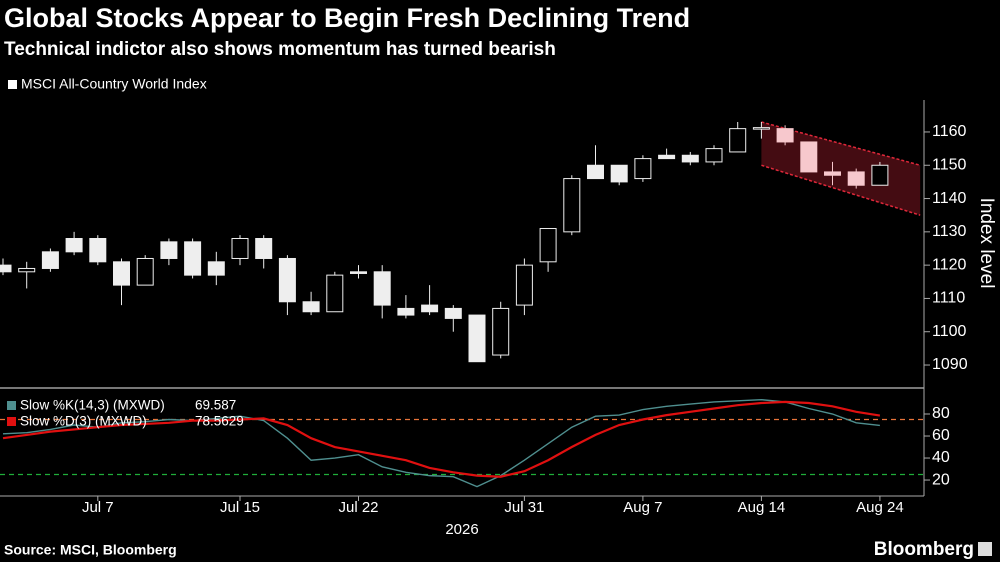  What do you see at coordinates (941, 413) in the screenshot?
I see `y-tick-label: 80` at bounding box center [941, 413].